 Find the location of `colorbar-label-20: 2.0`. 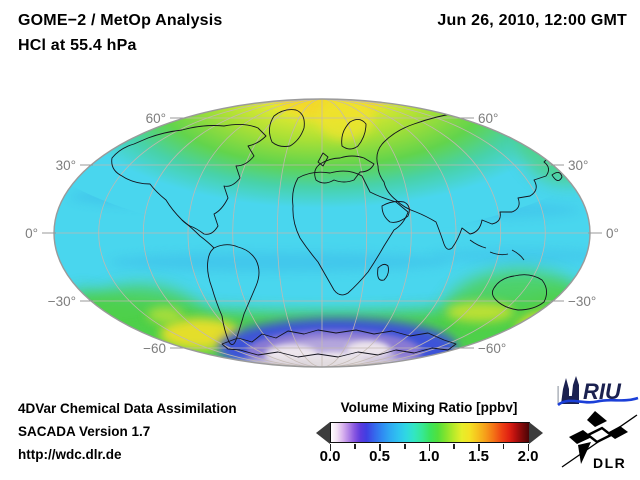

colorbar-label-20: 2.0 is located at coordinates (528, 456).